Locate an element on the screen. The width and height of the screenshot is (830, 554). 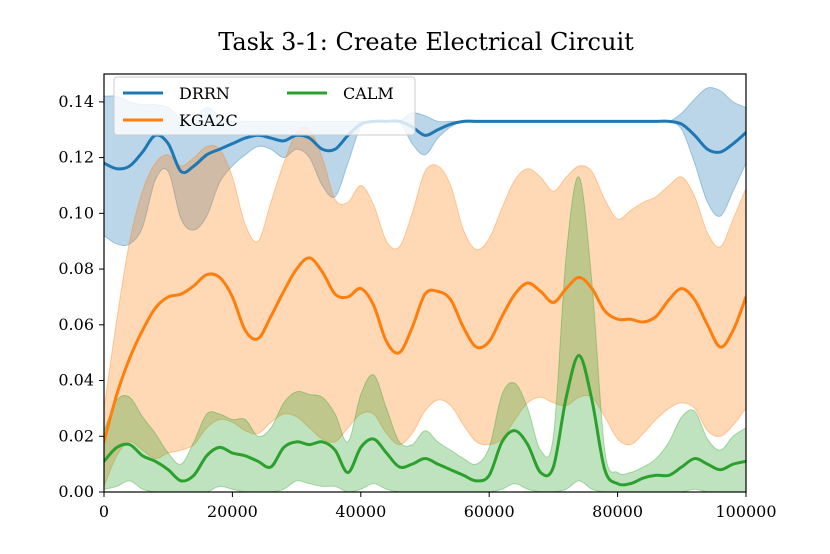
legend: DRRN KGA2C CALM is located at coordinates (264, 106).